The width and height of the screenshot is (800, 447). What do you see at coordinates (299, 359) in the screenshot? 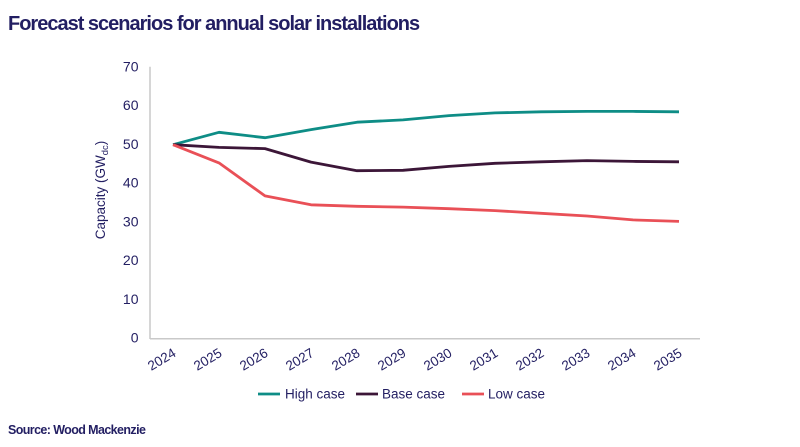
I see `svg-text: 2027` at bounding box center [299, 359].